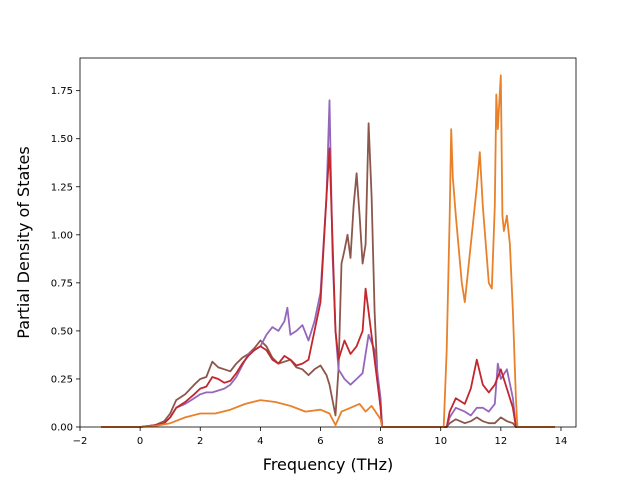 The height and width of the screenshot is (480, 640). I want to click on x-tick-label: −2, so click(80, 441).